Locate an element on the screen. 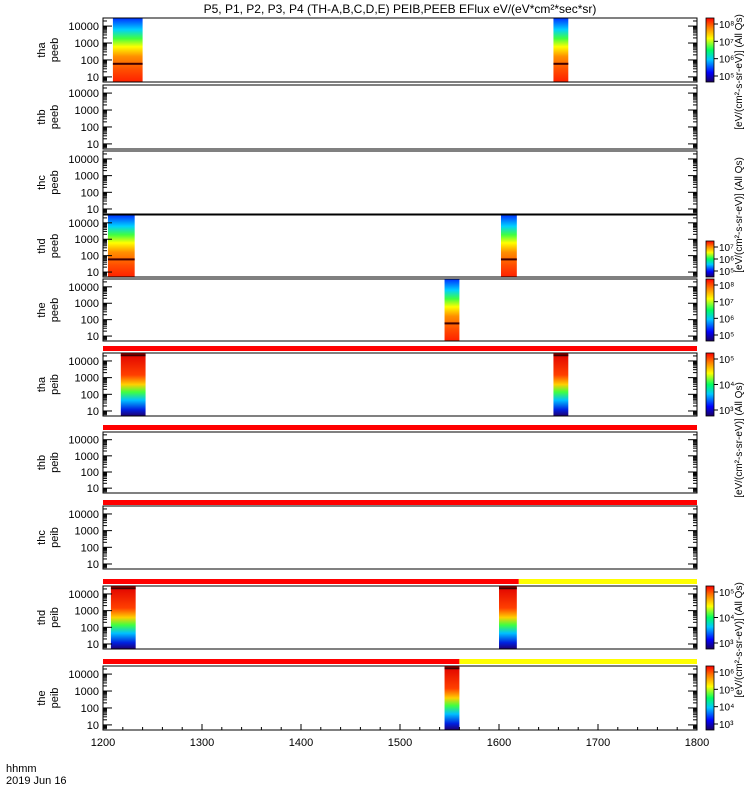 The height and width of the screenshot is (800, 750). panel-thd-peeb: 10 100 1000 10000 thd peeb is located at coordinates (367, 246).